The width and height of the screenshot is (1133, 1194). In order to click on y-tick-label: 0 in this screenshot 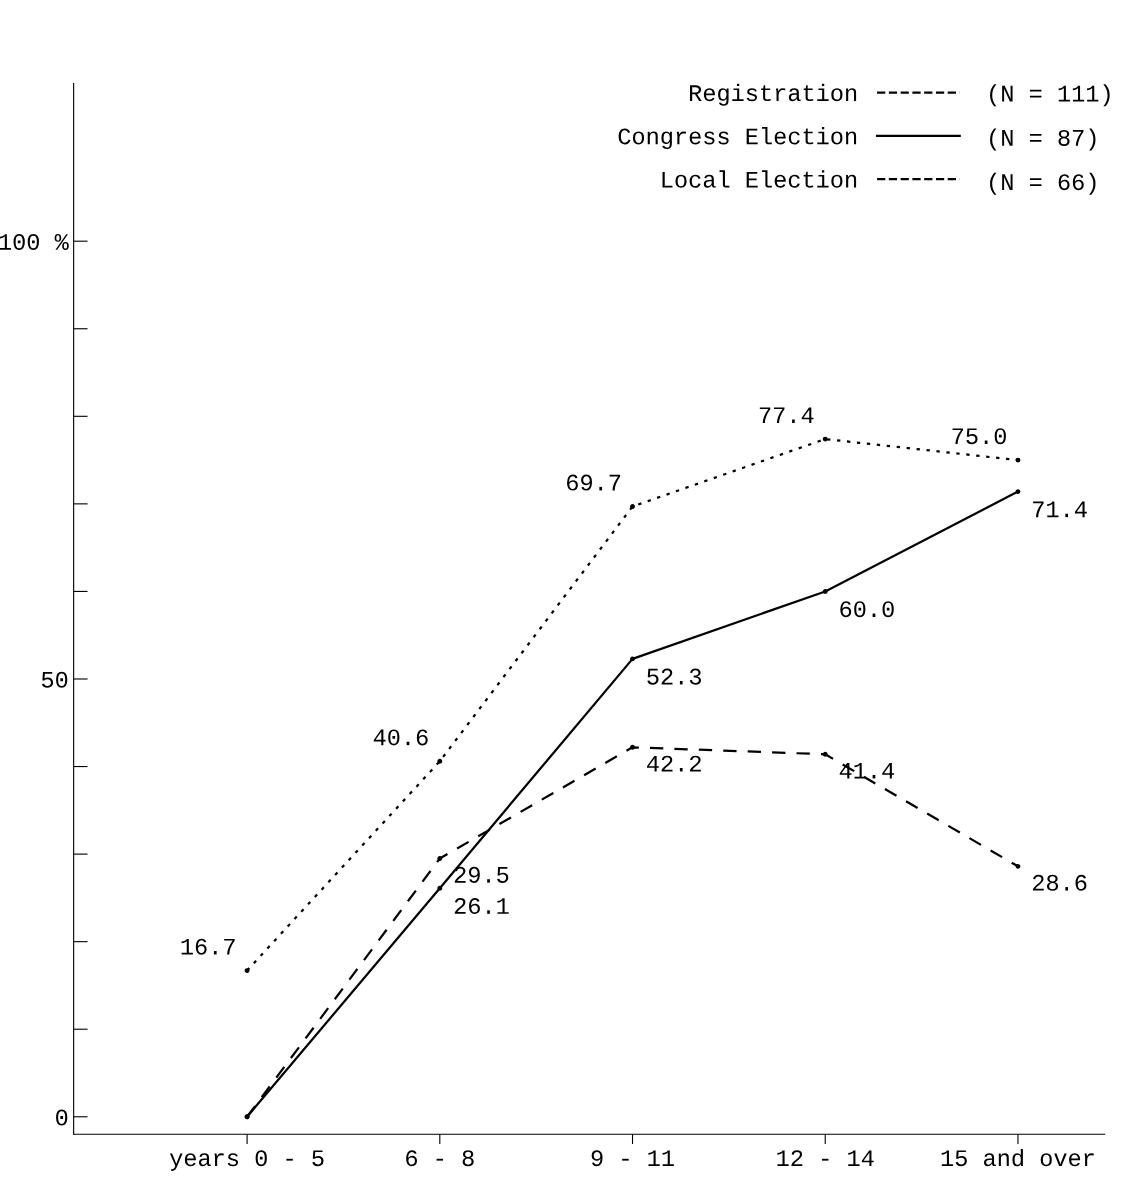, I will do `click(62, 1117)`.